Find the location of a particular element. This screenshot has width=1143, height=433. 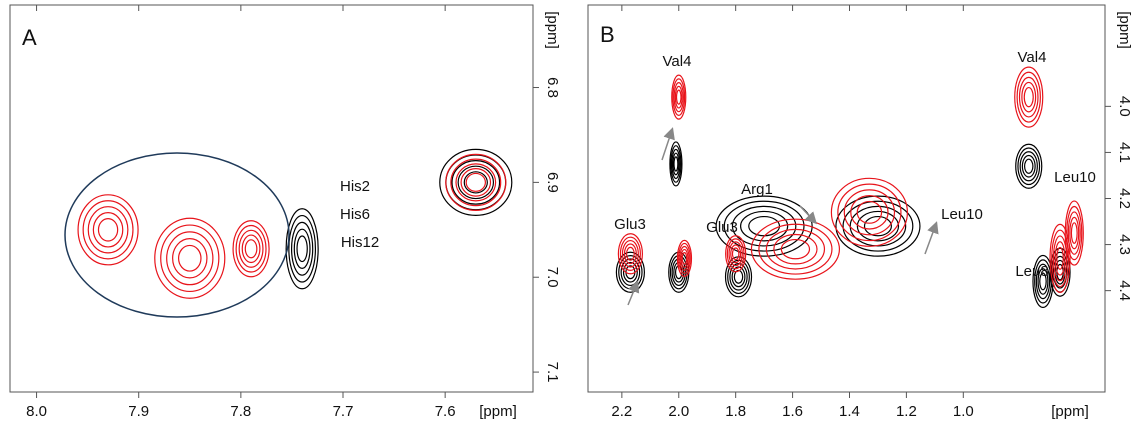

y-tick-label: 6.8 is located at coordinates (552, 87).